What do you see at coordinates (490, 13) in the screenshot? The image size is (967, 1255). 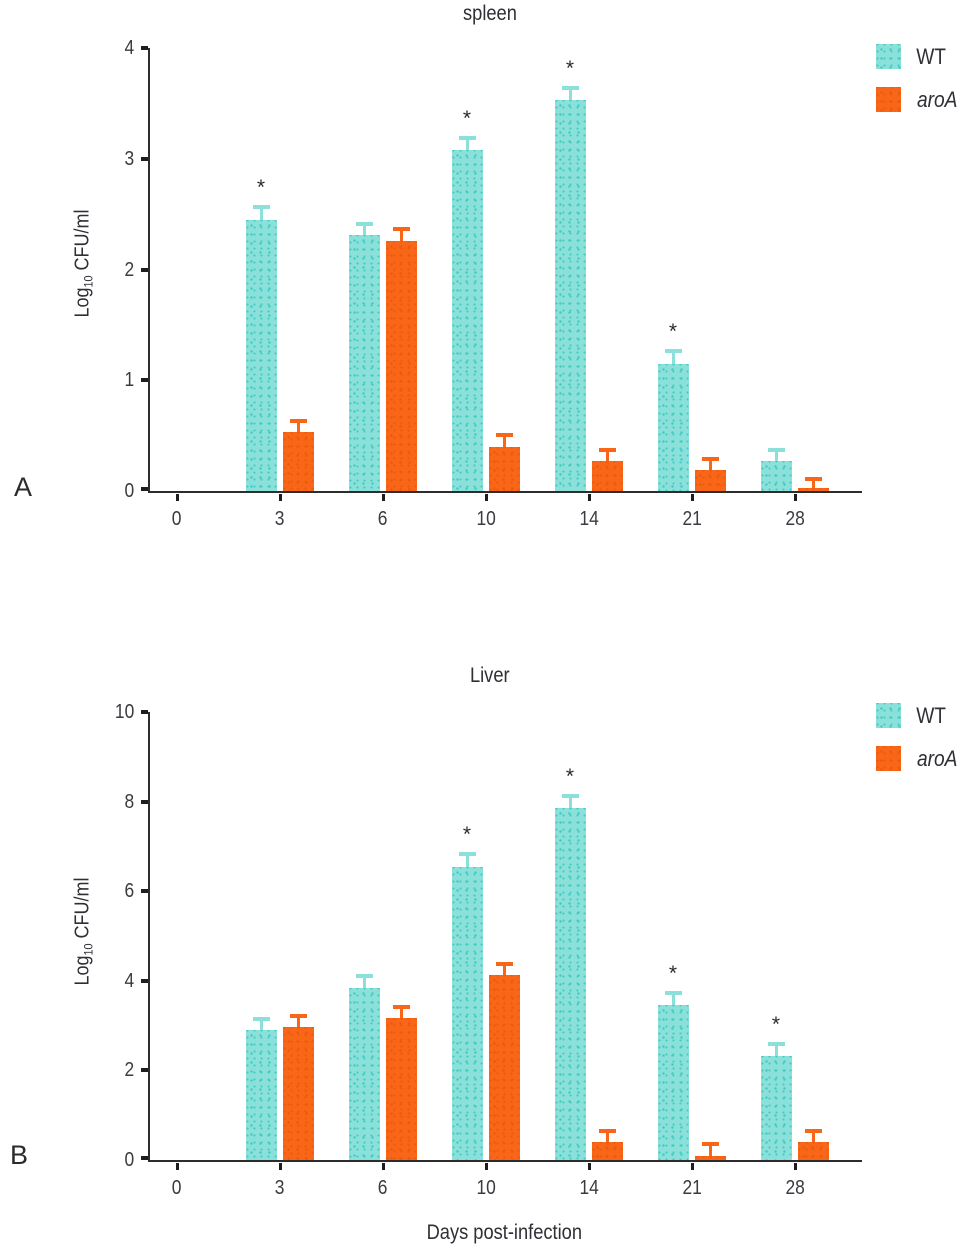 I see `chart-title-spleen-text: spleen` at bounding box center [490, 13].